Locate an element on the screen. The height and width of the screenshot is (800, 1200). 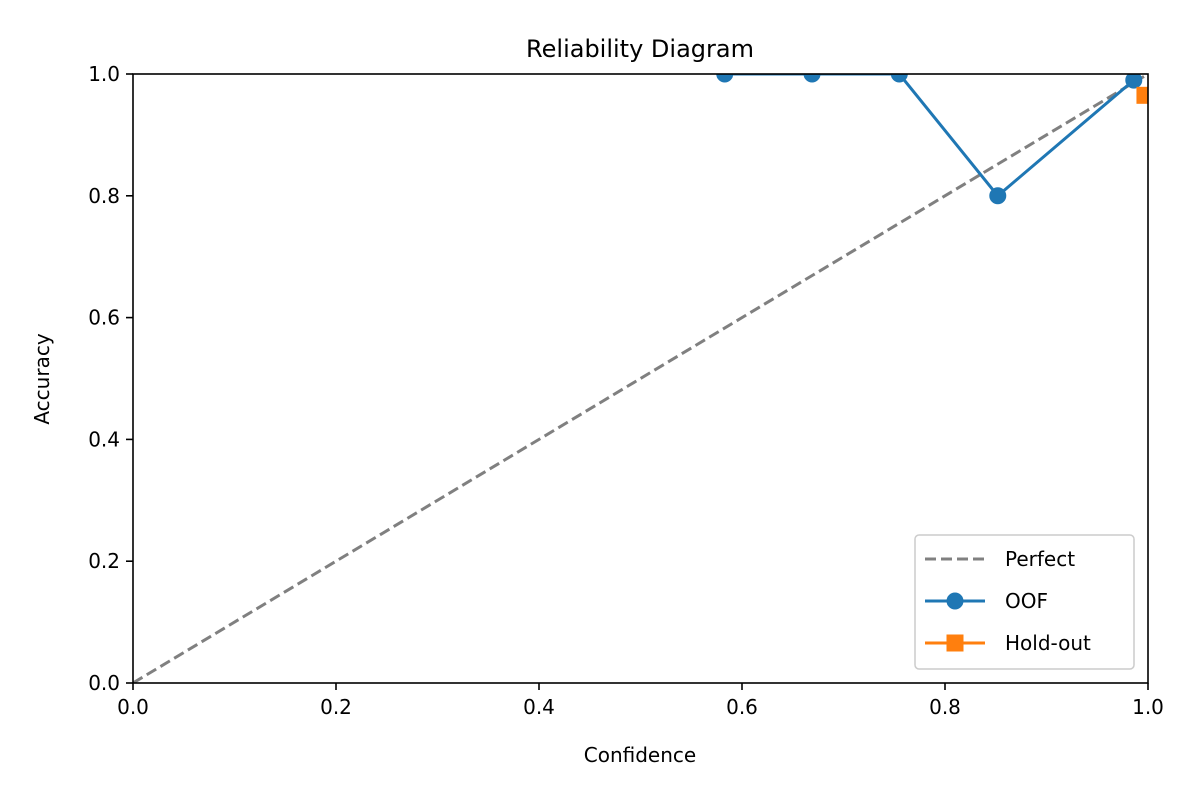
x-tick-label: 0.2 is located at coordinates (336, 707).